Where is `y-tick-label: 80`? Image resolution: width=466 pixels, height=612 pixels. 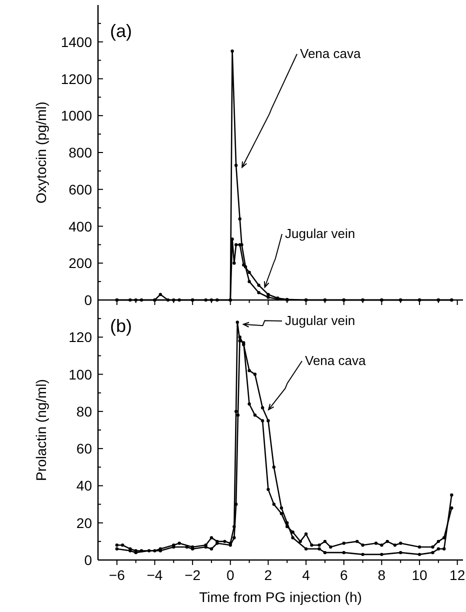
y-tick-label: 80 is located at coordinates (84, 411).